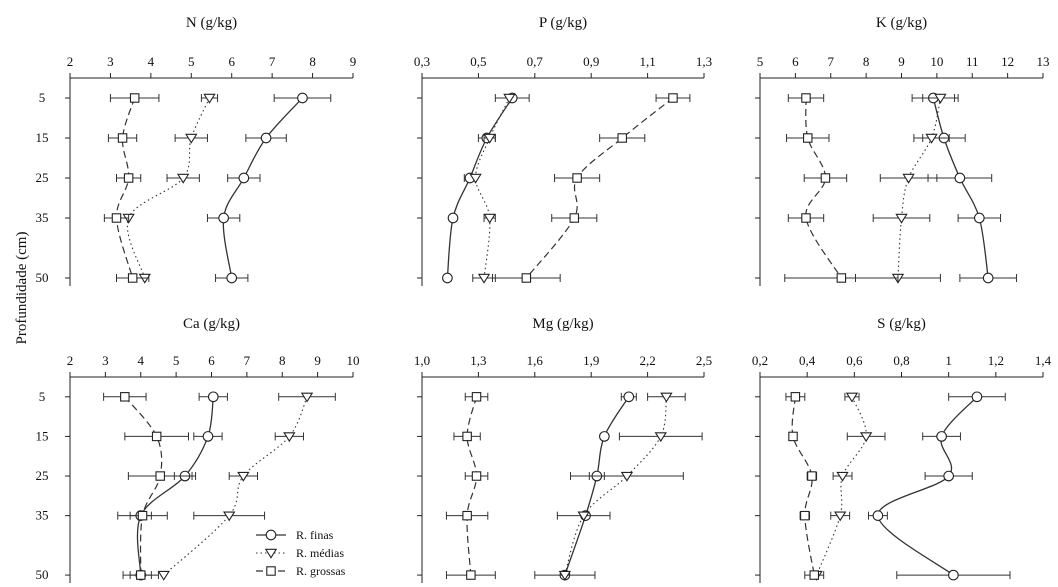 This screenshot has height=587, width=1058. What do you see at coordinates (704, 61) in the screenshot?
I see `x-tick-label: 1,3` at bounding box center [704, 61].